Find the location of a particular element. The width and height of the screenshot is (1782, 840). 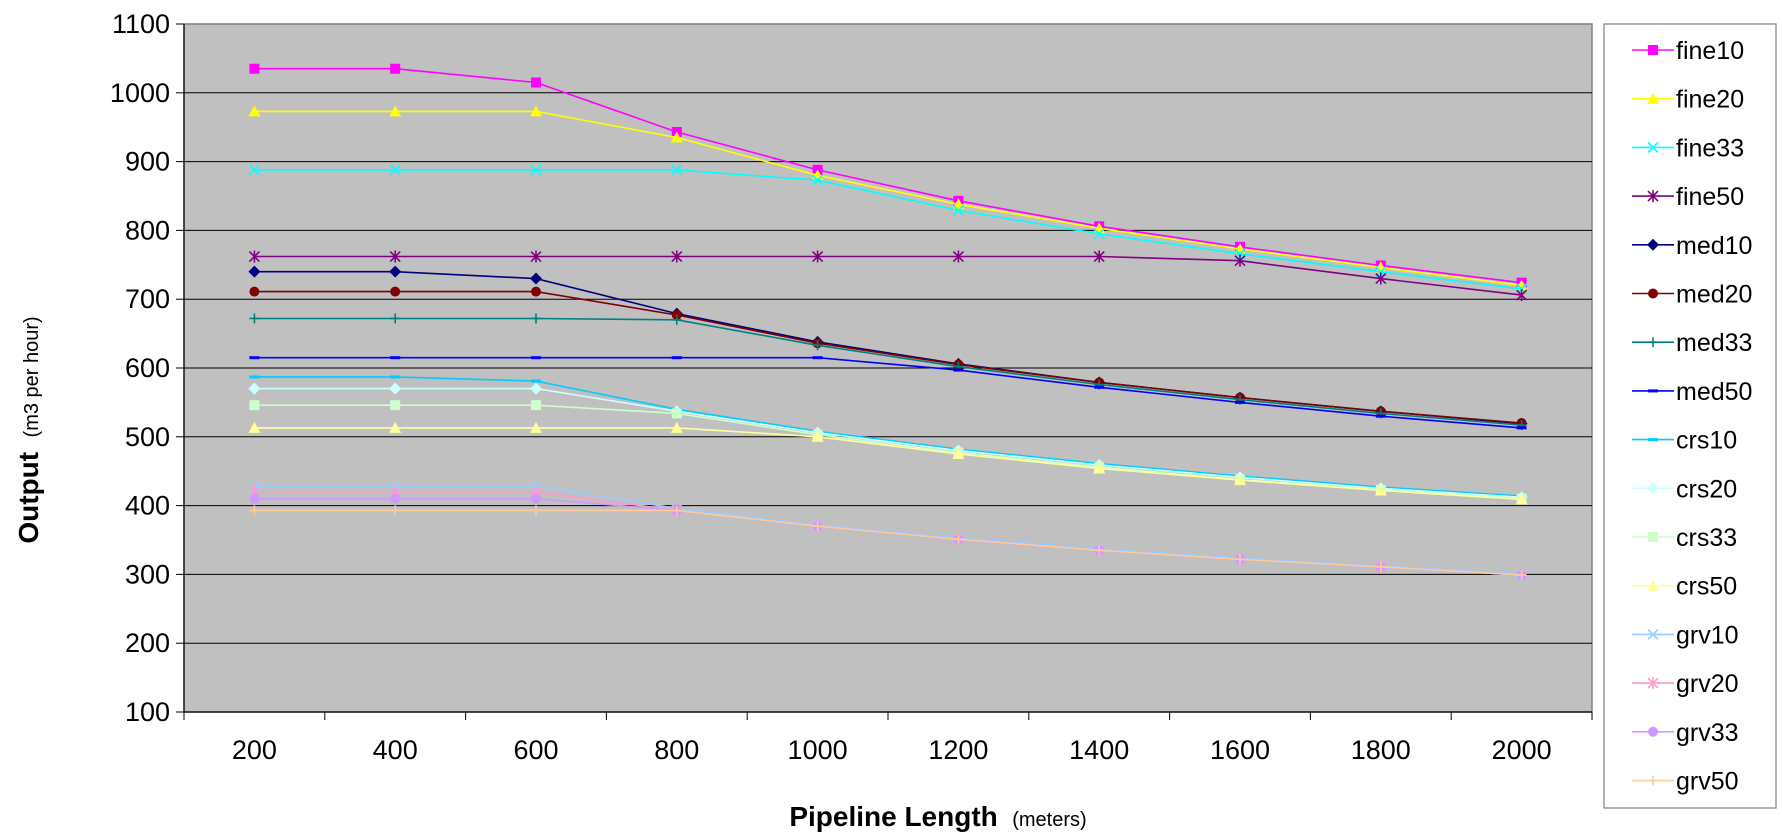

y-tick-label: 100 is located at coordinates (147, 712).